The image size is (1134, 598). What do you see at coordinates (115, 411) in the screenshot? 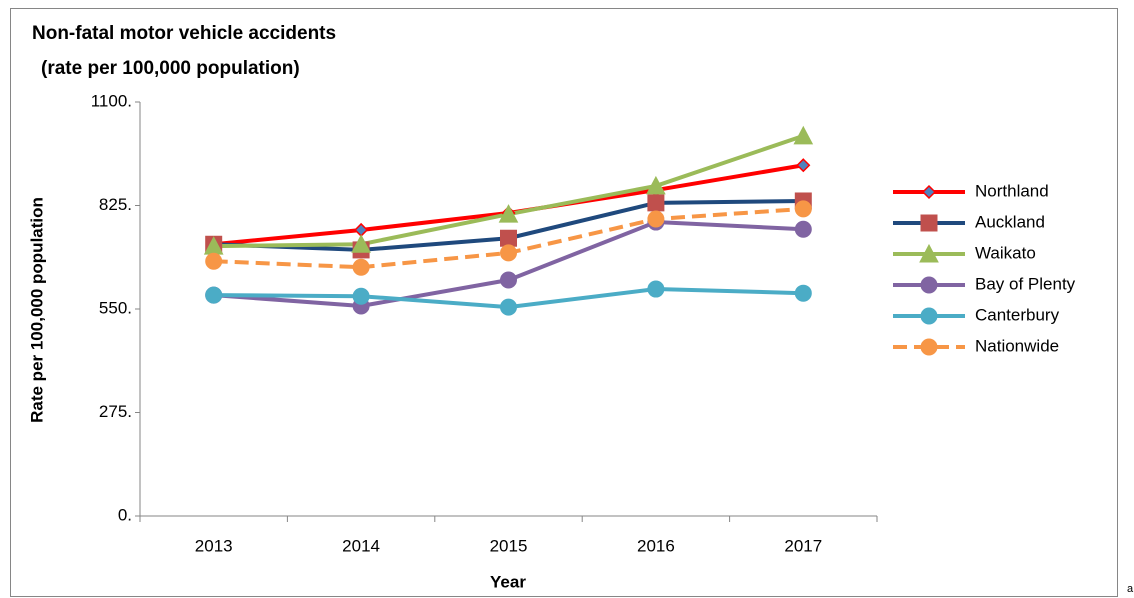
I see `y-tick-label: 275.` at bounding box center [115, 411].